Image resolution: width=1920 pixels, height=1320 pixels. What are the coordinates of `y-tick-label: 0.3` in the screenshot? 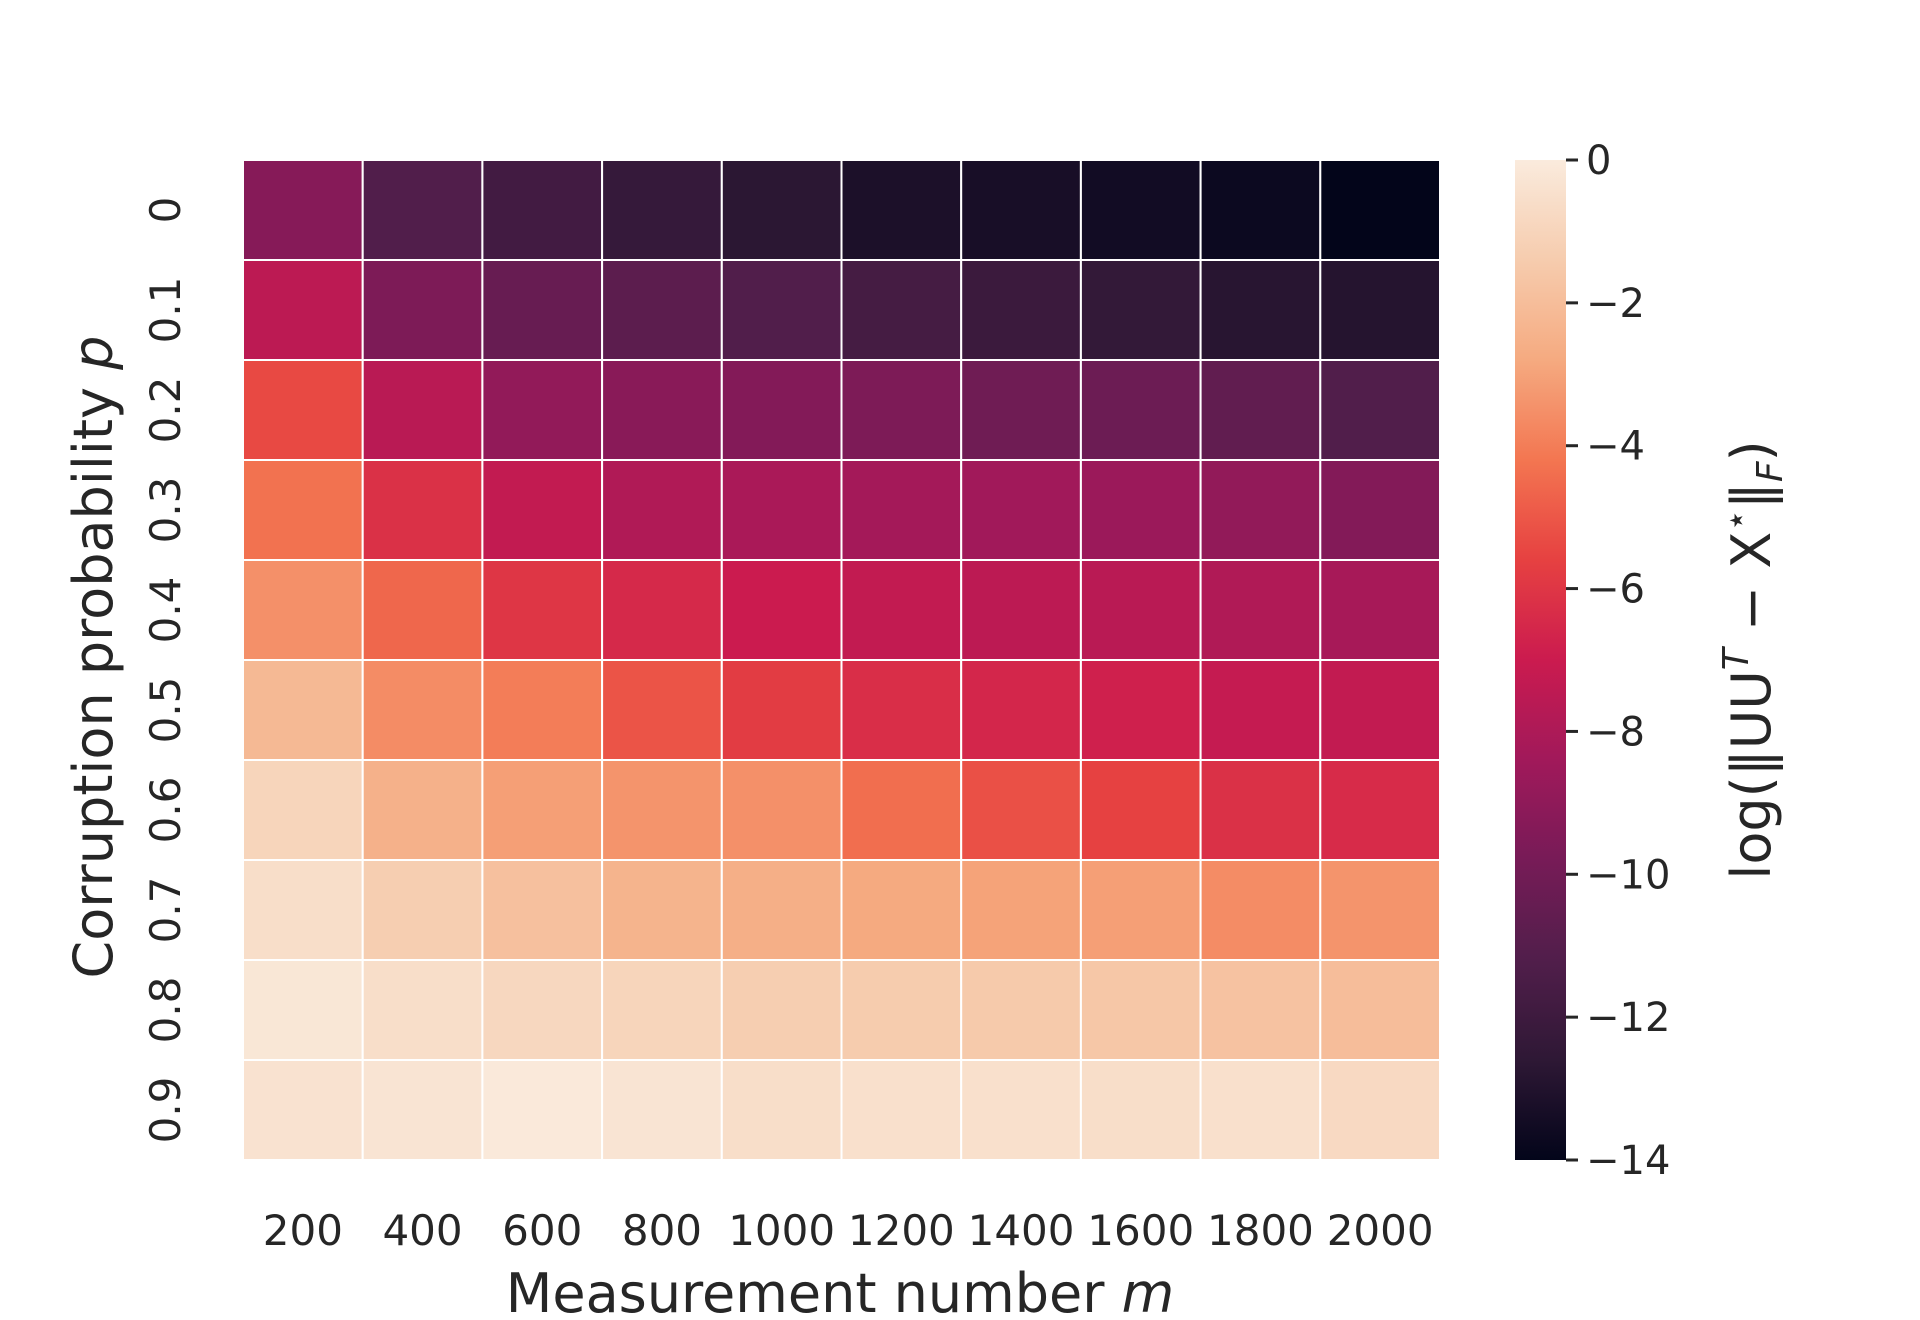 It's located at (165, 510).